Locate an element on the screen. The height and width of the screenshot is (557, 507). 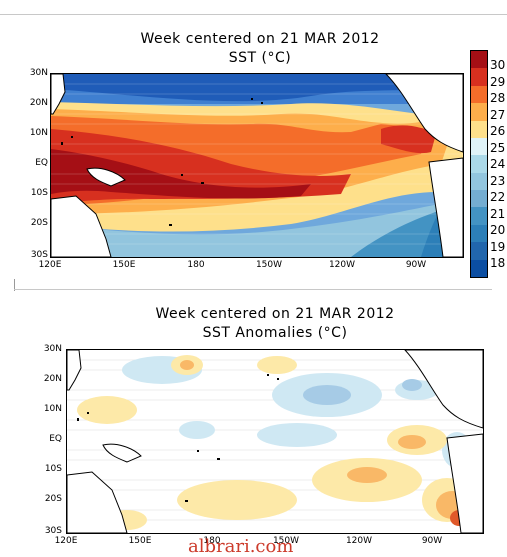
sst-panel-title: Week centered on 21 MAR 2012 SST (°C) is located at coordinates (260, 49).